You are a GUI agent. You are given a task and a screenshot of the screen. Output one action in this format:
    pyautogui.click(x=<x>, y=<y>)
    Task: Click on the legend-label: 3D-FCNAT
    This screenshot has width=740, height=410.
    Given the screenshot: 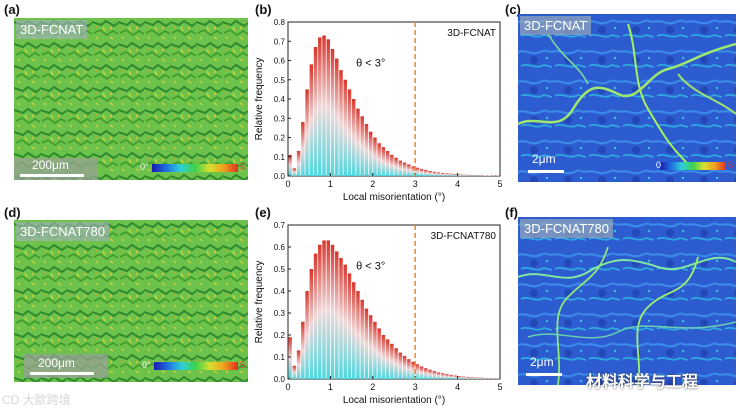 What is the action you would take?
    pyautogui.click(x=471, y=33)
    